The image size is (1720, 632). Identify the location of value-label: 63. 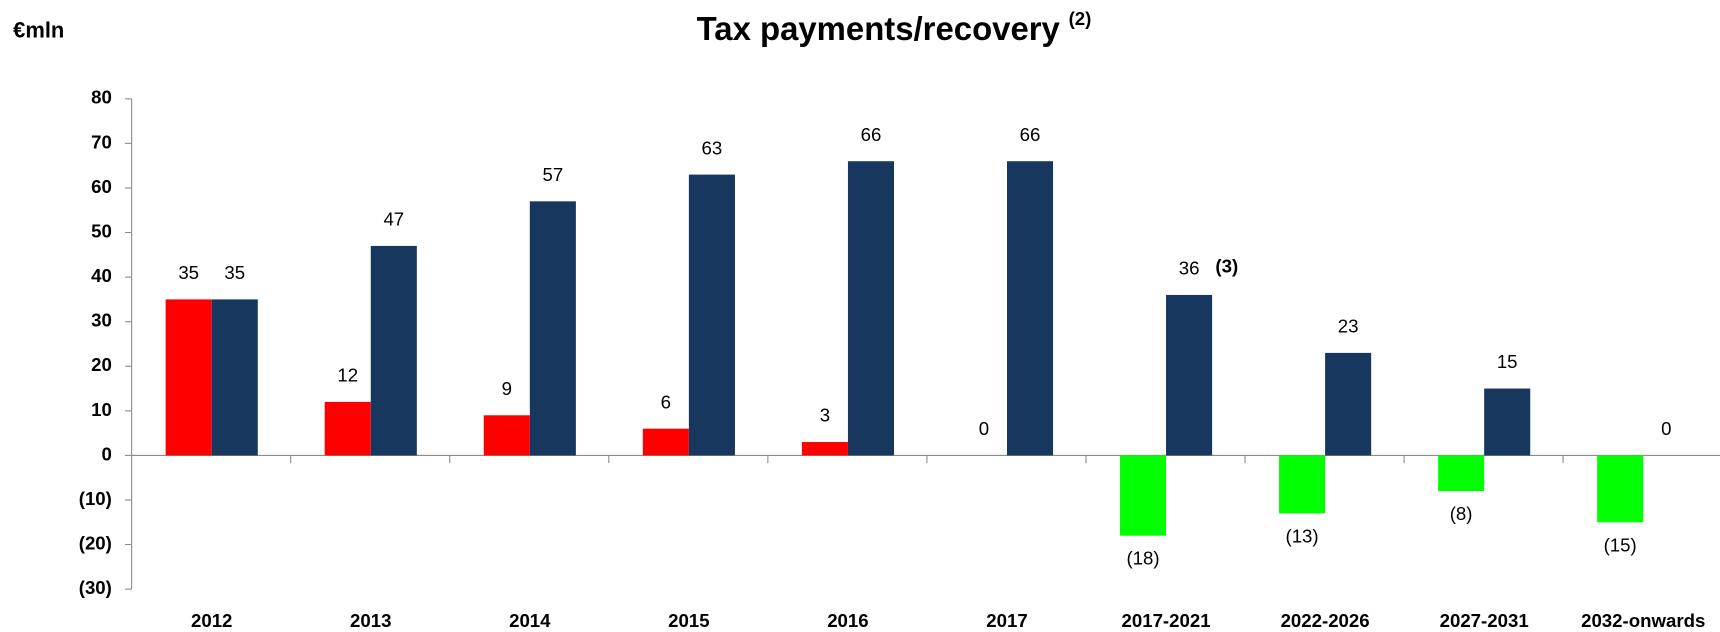
(712, 147).